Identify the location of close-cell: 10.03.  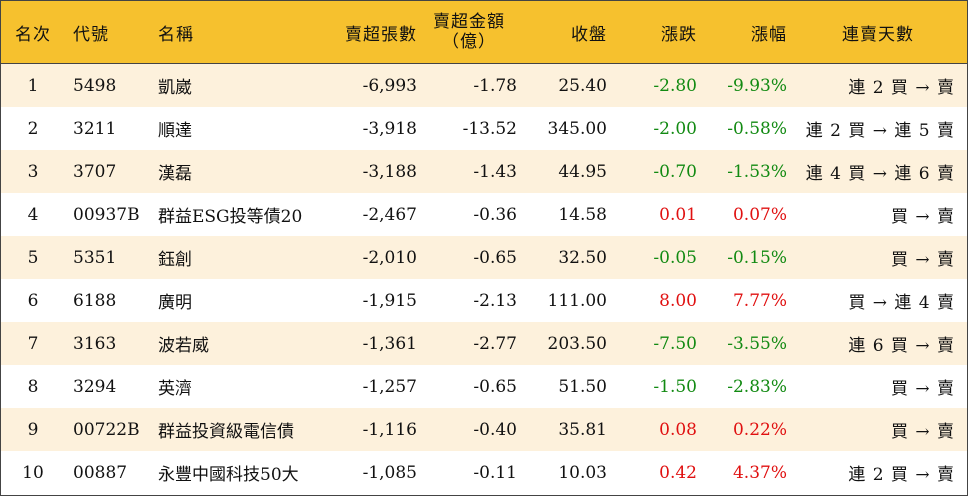
(582, 472).